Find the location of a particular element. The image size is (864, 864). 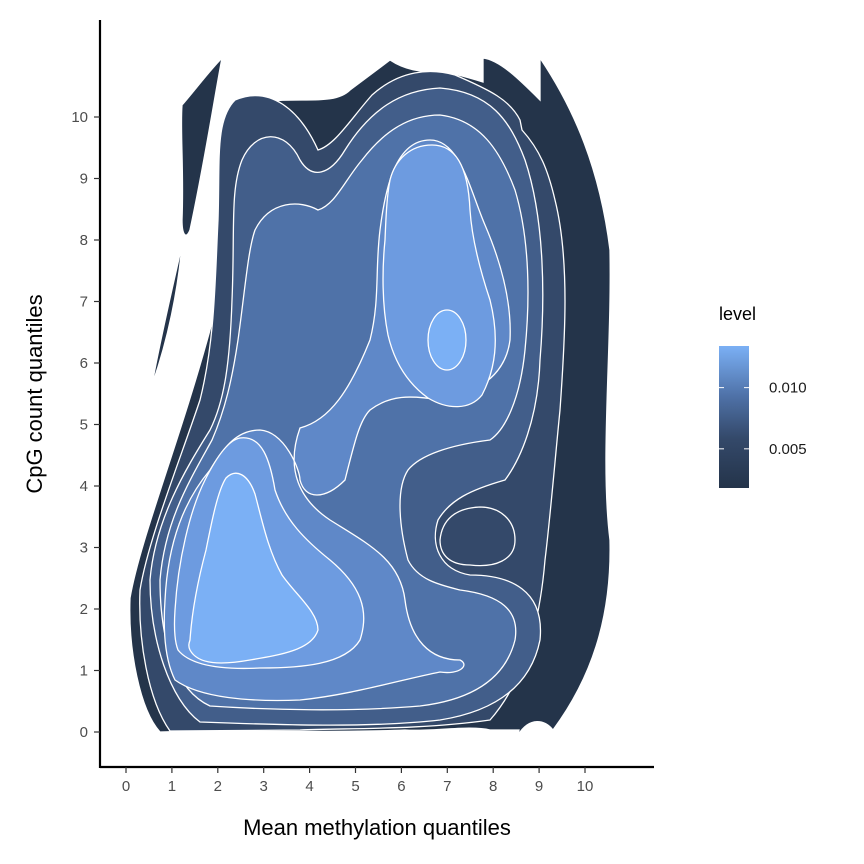

density-band-level-1-strip-top is located at coordinates (202, 146).